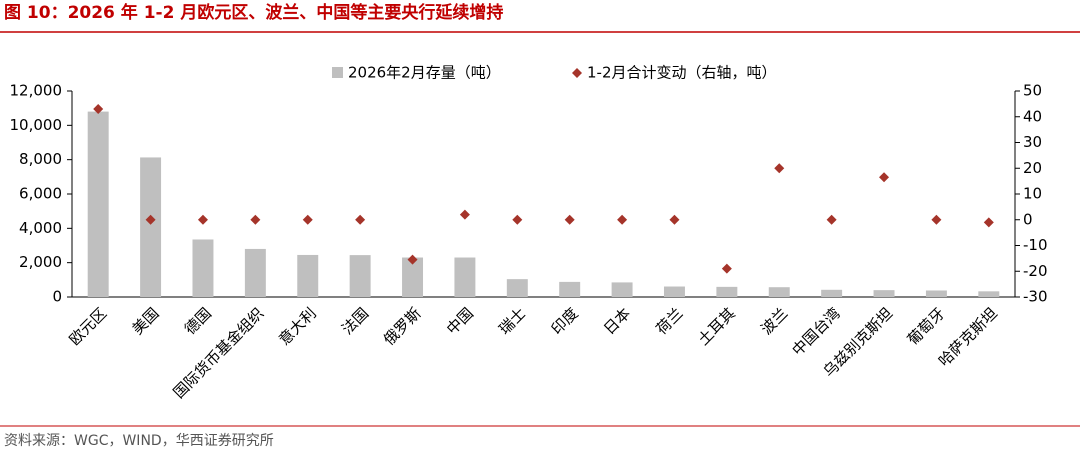  I want to click on x-tick-label: 印度, so click(565, 321).